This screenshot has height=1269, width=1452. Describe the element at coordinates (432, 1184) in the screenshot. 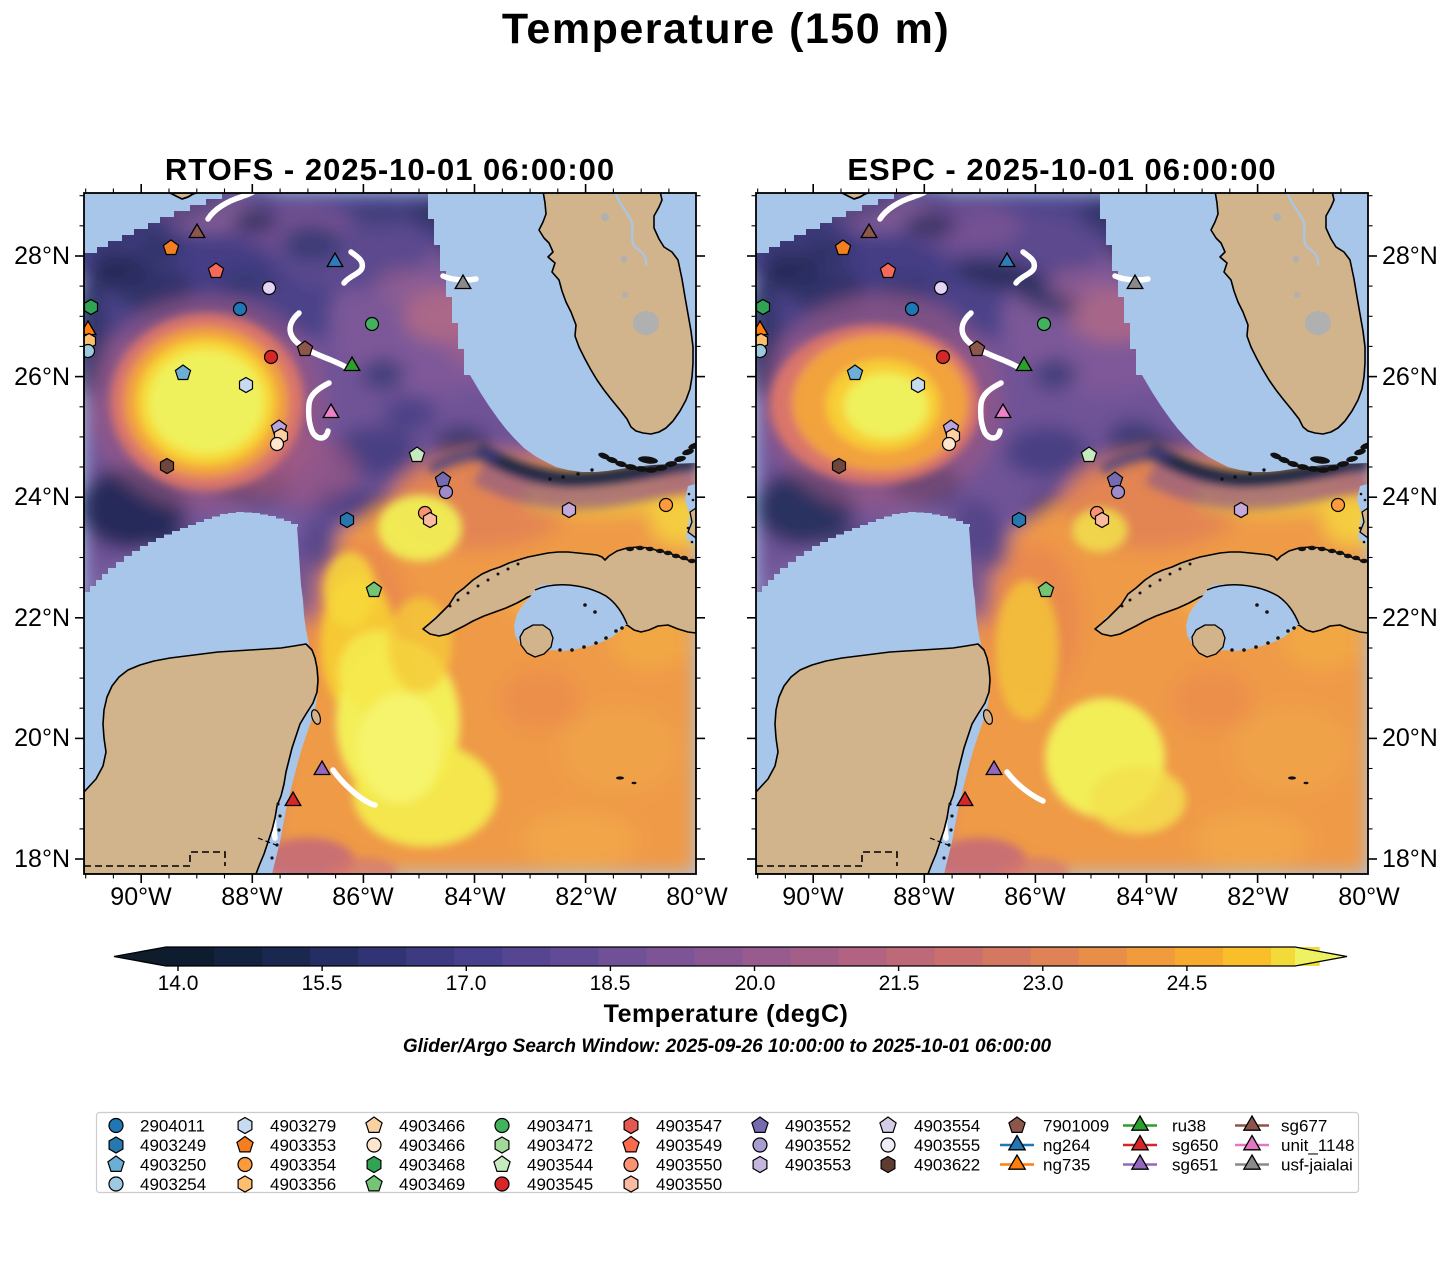

I see `svg-text: 4903469` at that location.